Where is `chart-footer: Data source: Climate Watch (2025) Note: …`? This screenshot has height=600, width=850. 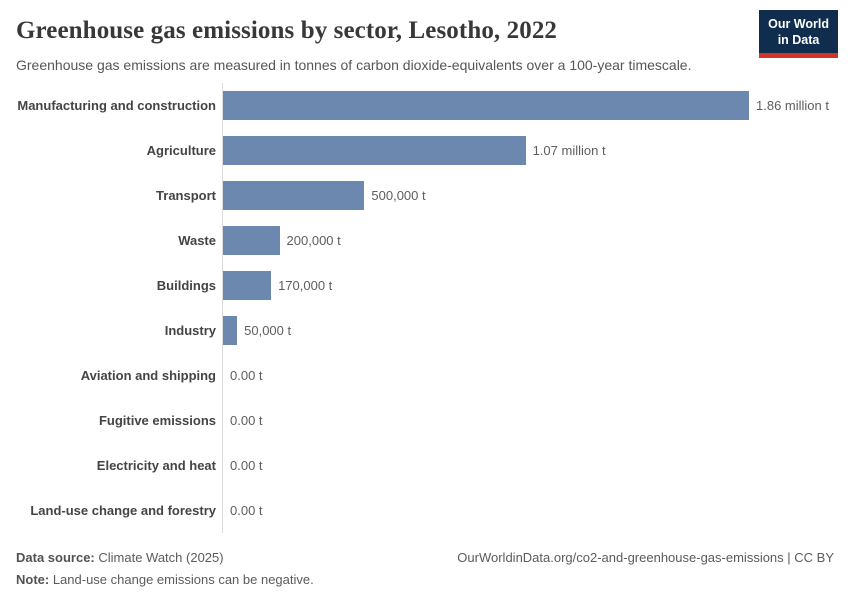 chart-footer: Data source: Climate Watch (2025) Note: … is located at coordinates (425, 569).